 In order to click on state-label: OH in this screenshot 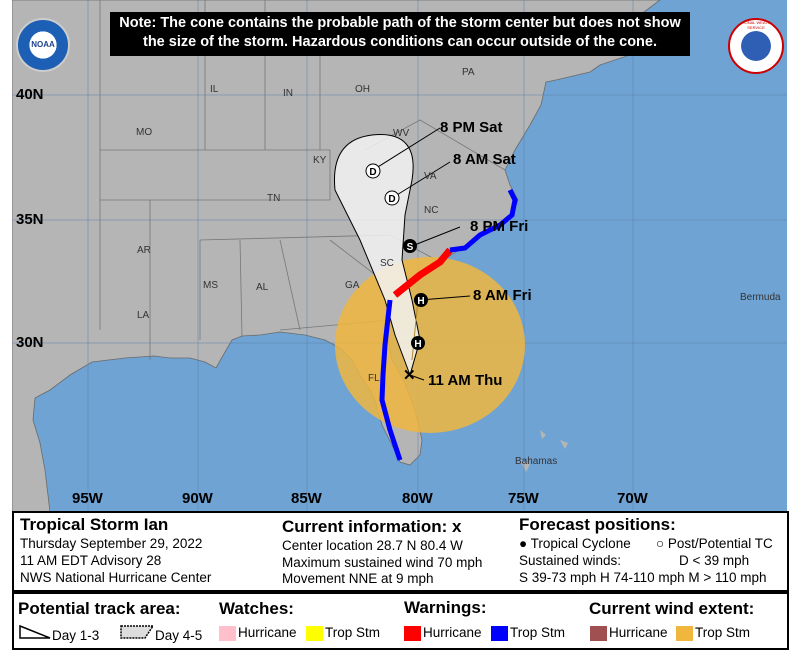, I will do `click(362, 89)`.